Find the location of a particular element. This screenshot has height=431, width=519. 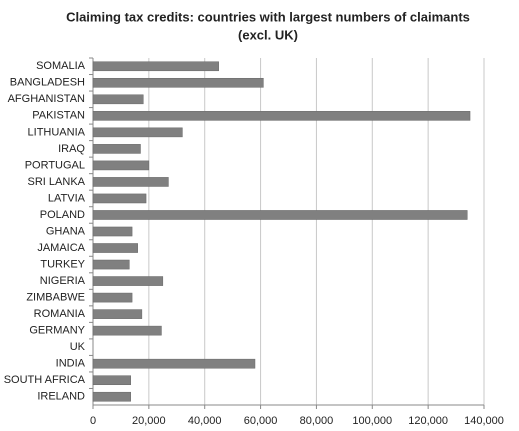

x-tick-label: 20,000 is located at coordinates (149, 421).